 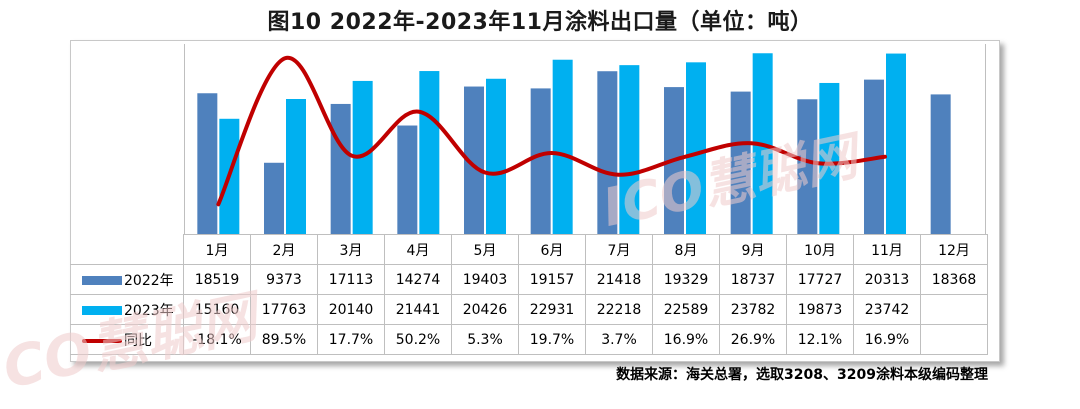 What do you see at coordinates (217, 339) in the screenshot?
I see `value-yoy: -18.1%` at bounding box center [217, 339].